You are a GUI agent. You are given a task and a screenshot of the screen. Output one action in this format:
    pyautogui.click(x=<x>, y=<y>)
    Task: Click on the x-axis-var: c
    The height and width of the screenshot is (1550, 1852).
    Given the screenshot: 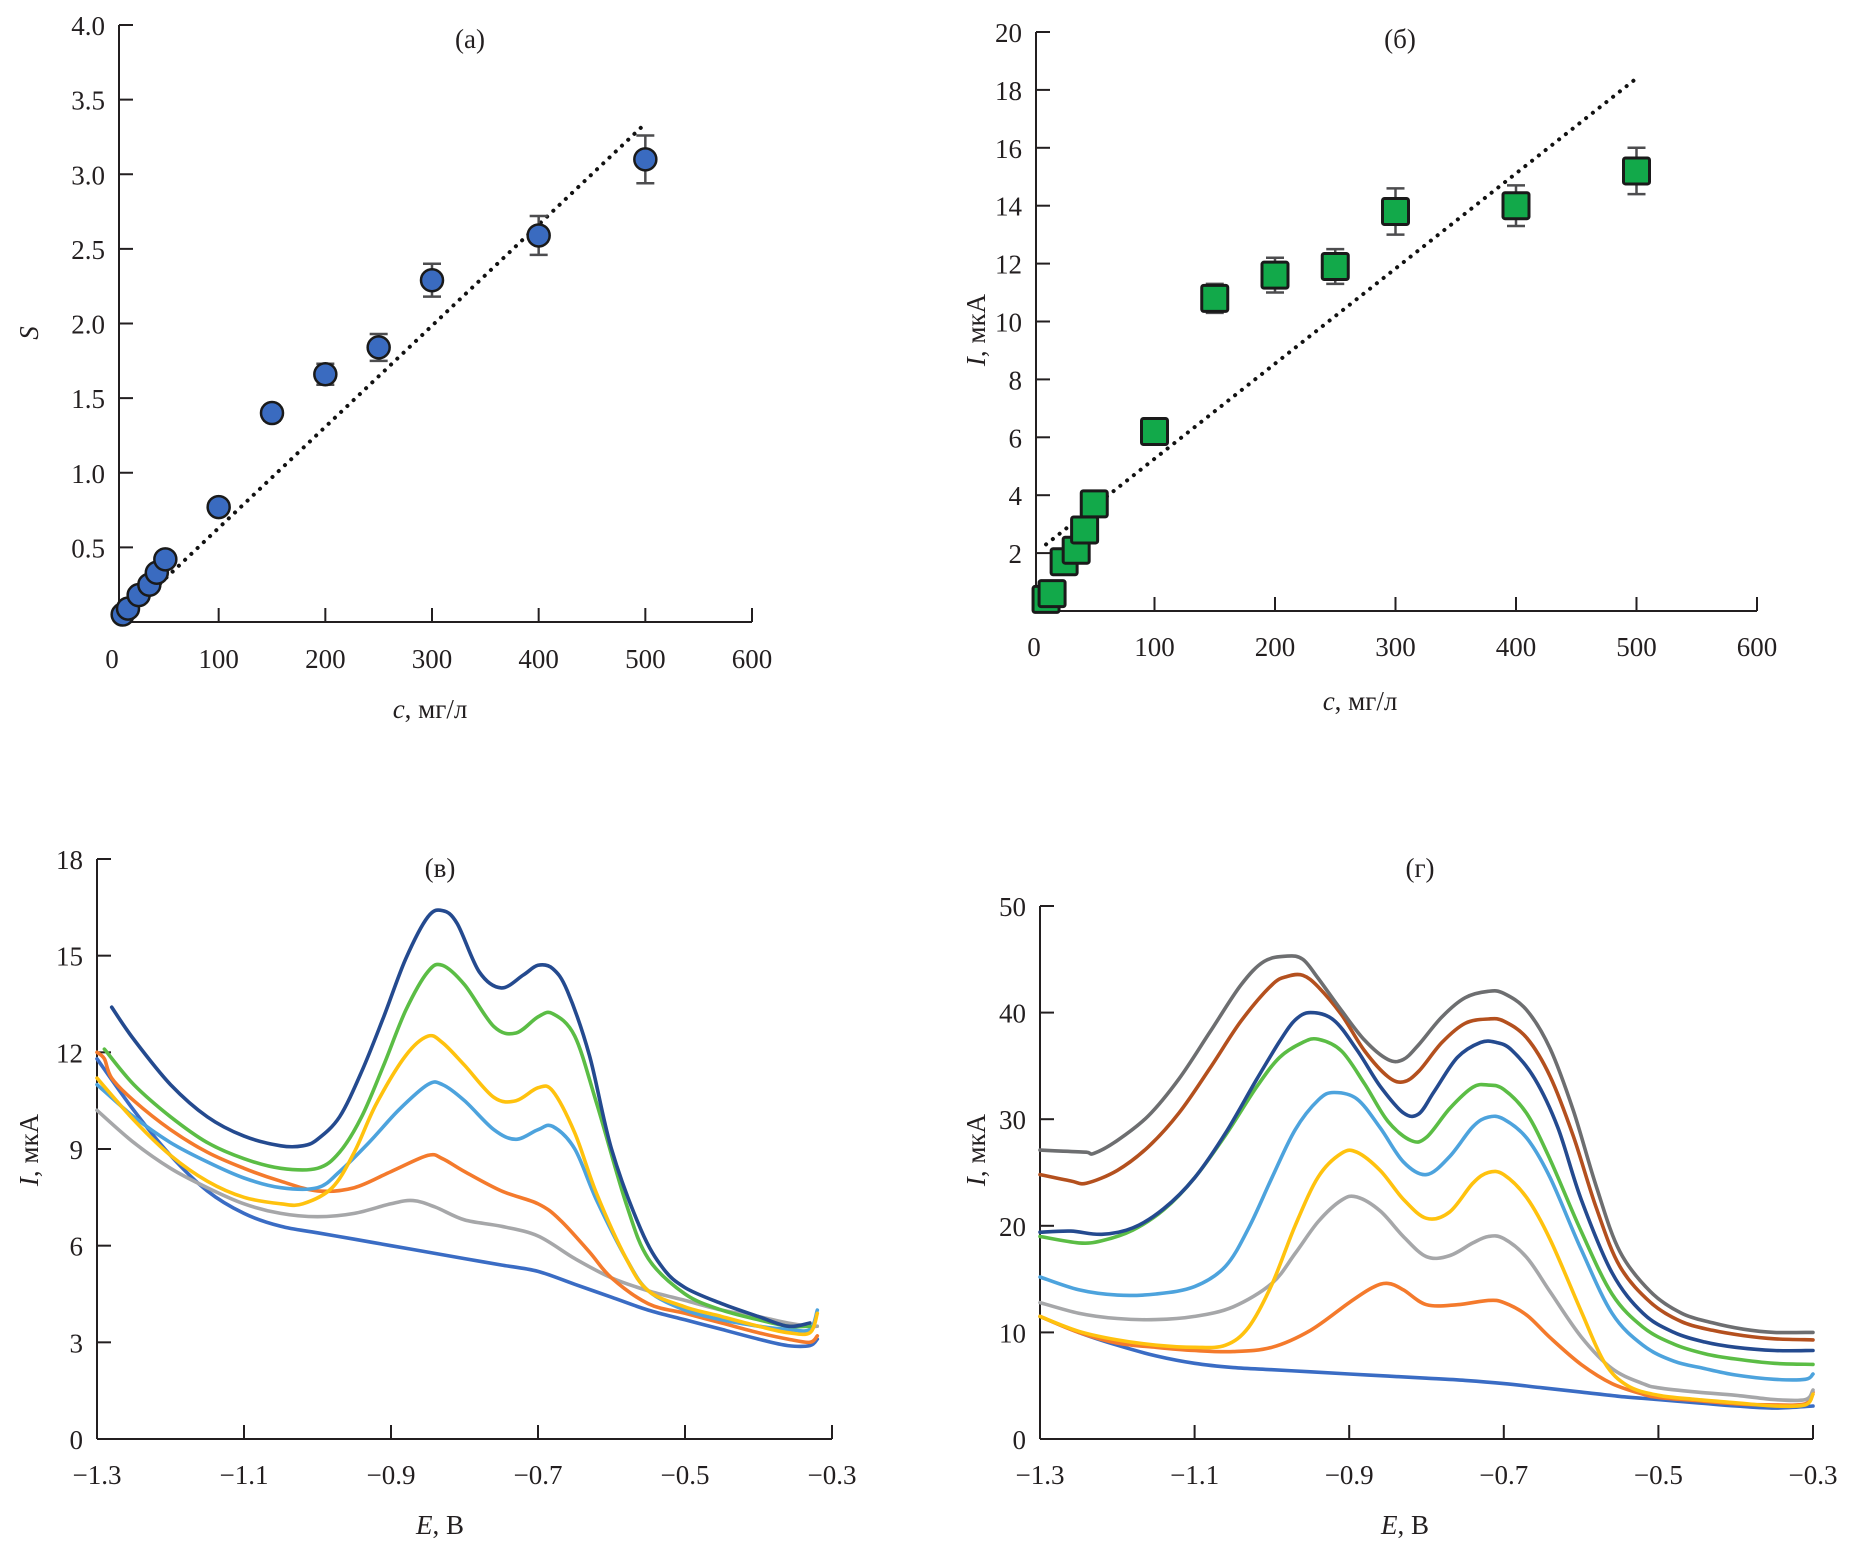 What is the action you would take?
    pyautogui.click(x=399, y=709)
    